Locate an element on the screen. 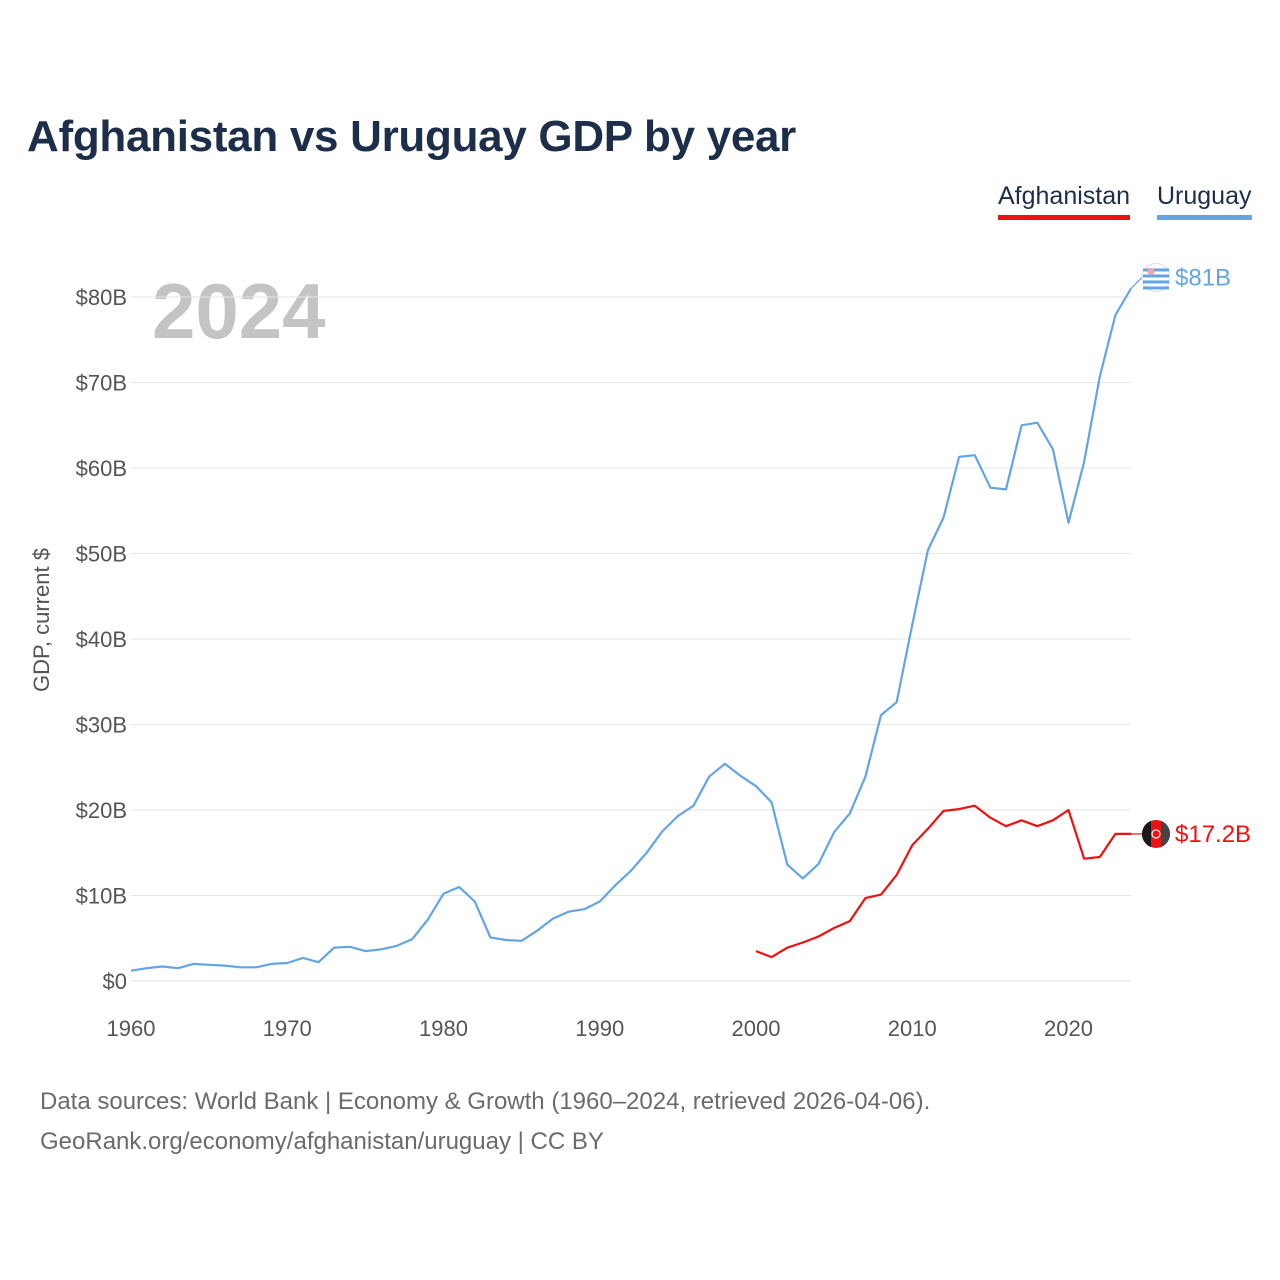 Image resolution: width=1280 pixels, height=1280 pixels. series-line-afghanistan is located at coordinates (943, 881).